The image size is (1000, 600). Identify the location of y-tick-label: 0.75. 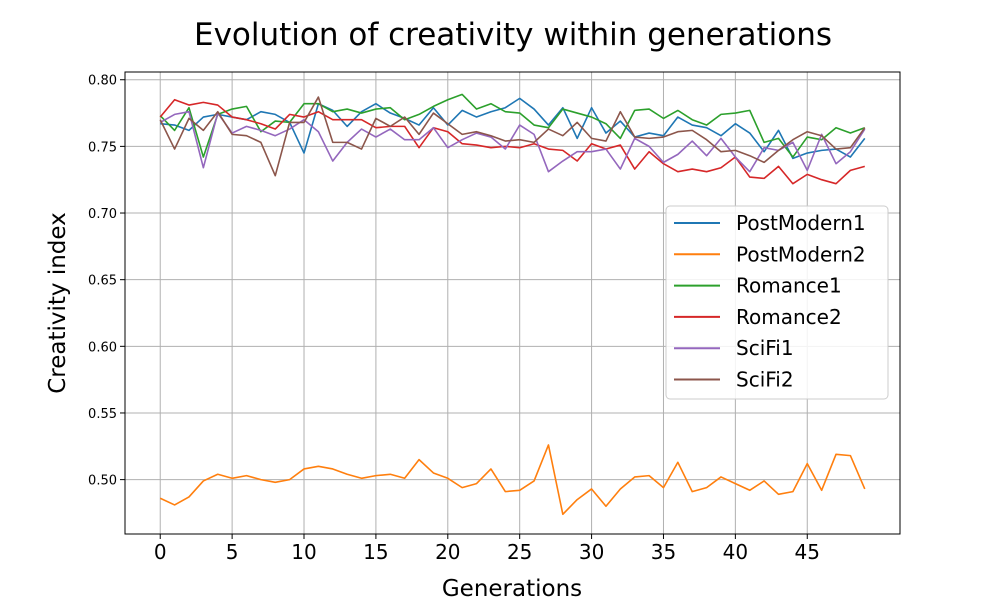
(102, 147).